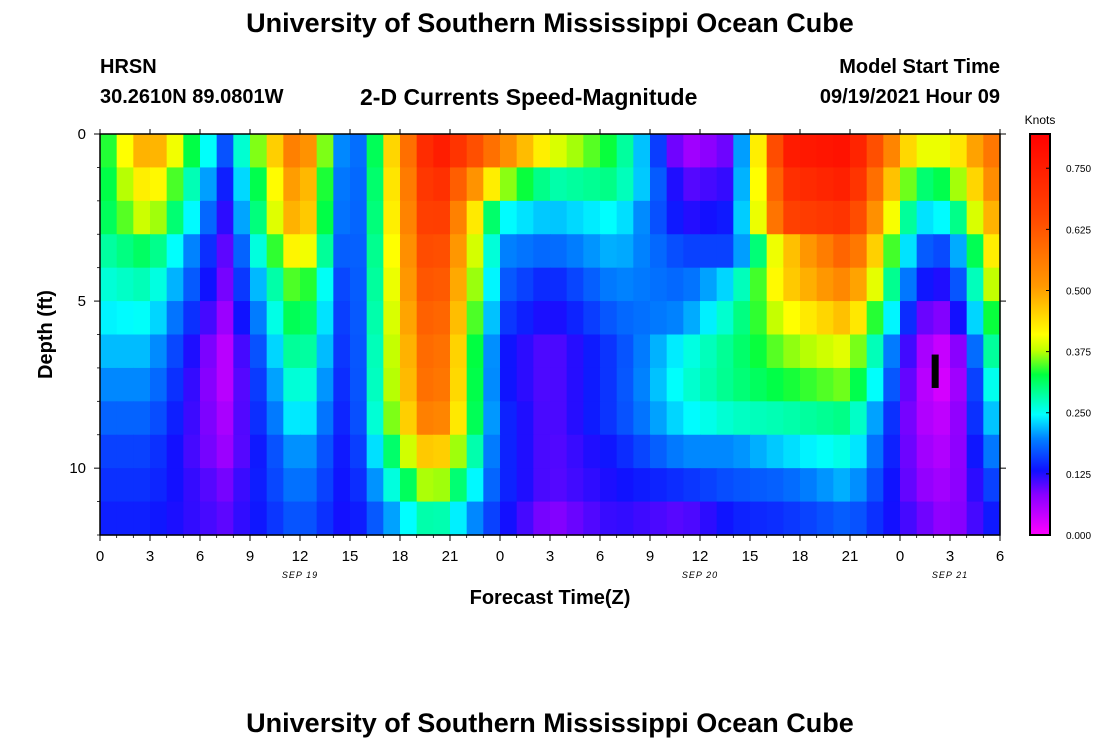  What do you see at coordinates (900, 556) in the screenshot?
I see `x-tick-label: 0` at bounding box center [900, 556].